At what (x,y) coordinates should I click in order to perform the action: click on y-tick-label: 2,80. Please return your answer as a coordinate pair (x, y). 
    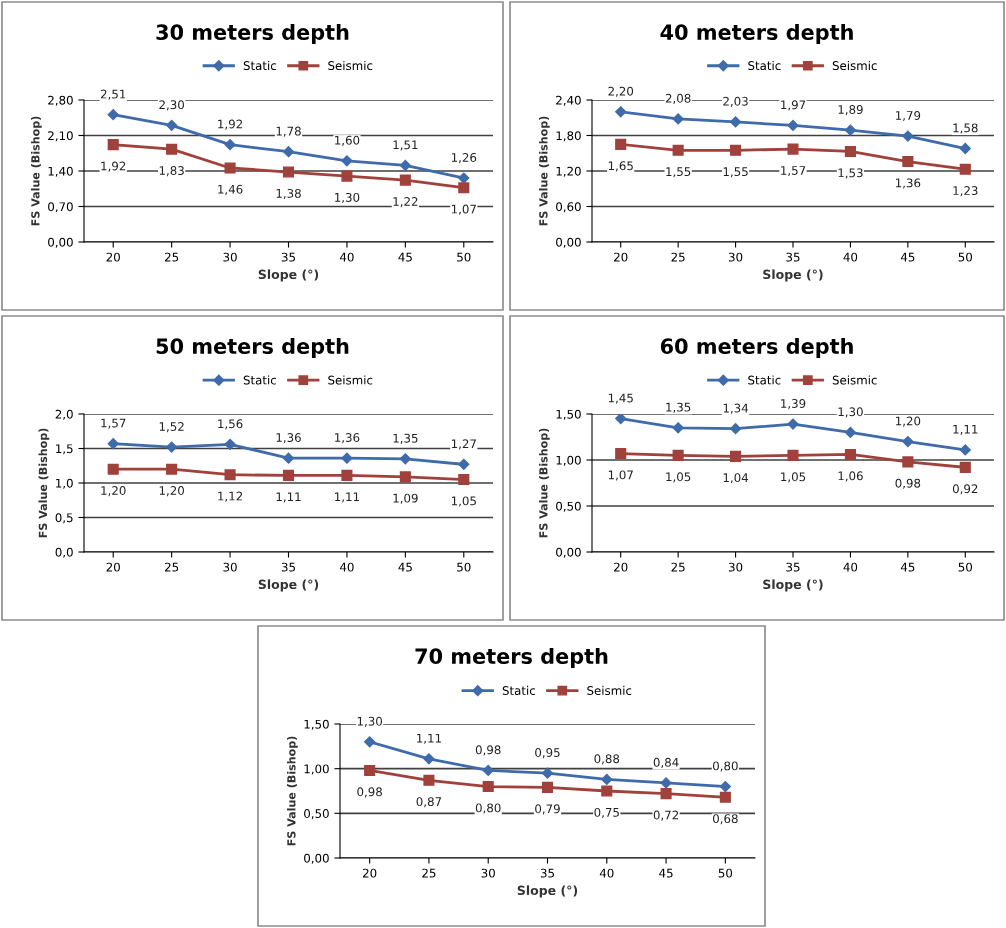
    Looking at the image, I should click on (60, 100).